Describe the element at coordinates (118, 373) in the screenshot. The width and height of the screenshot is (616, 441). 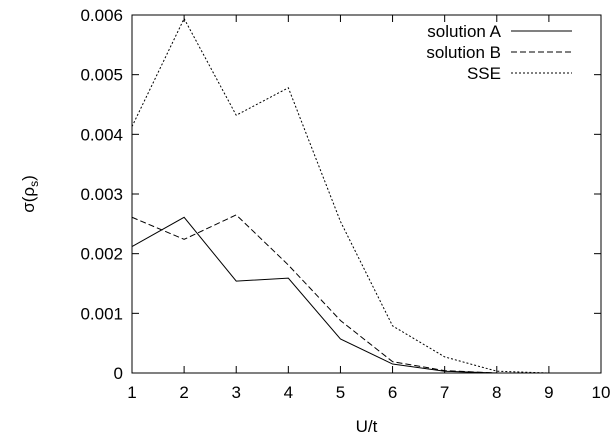
I see `y-tick-label: 0` at that location.